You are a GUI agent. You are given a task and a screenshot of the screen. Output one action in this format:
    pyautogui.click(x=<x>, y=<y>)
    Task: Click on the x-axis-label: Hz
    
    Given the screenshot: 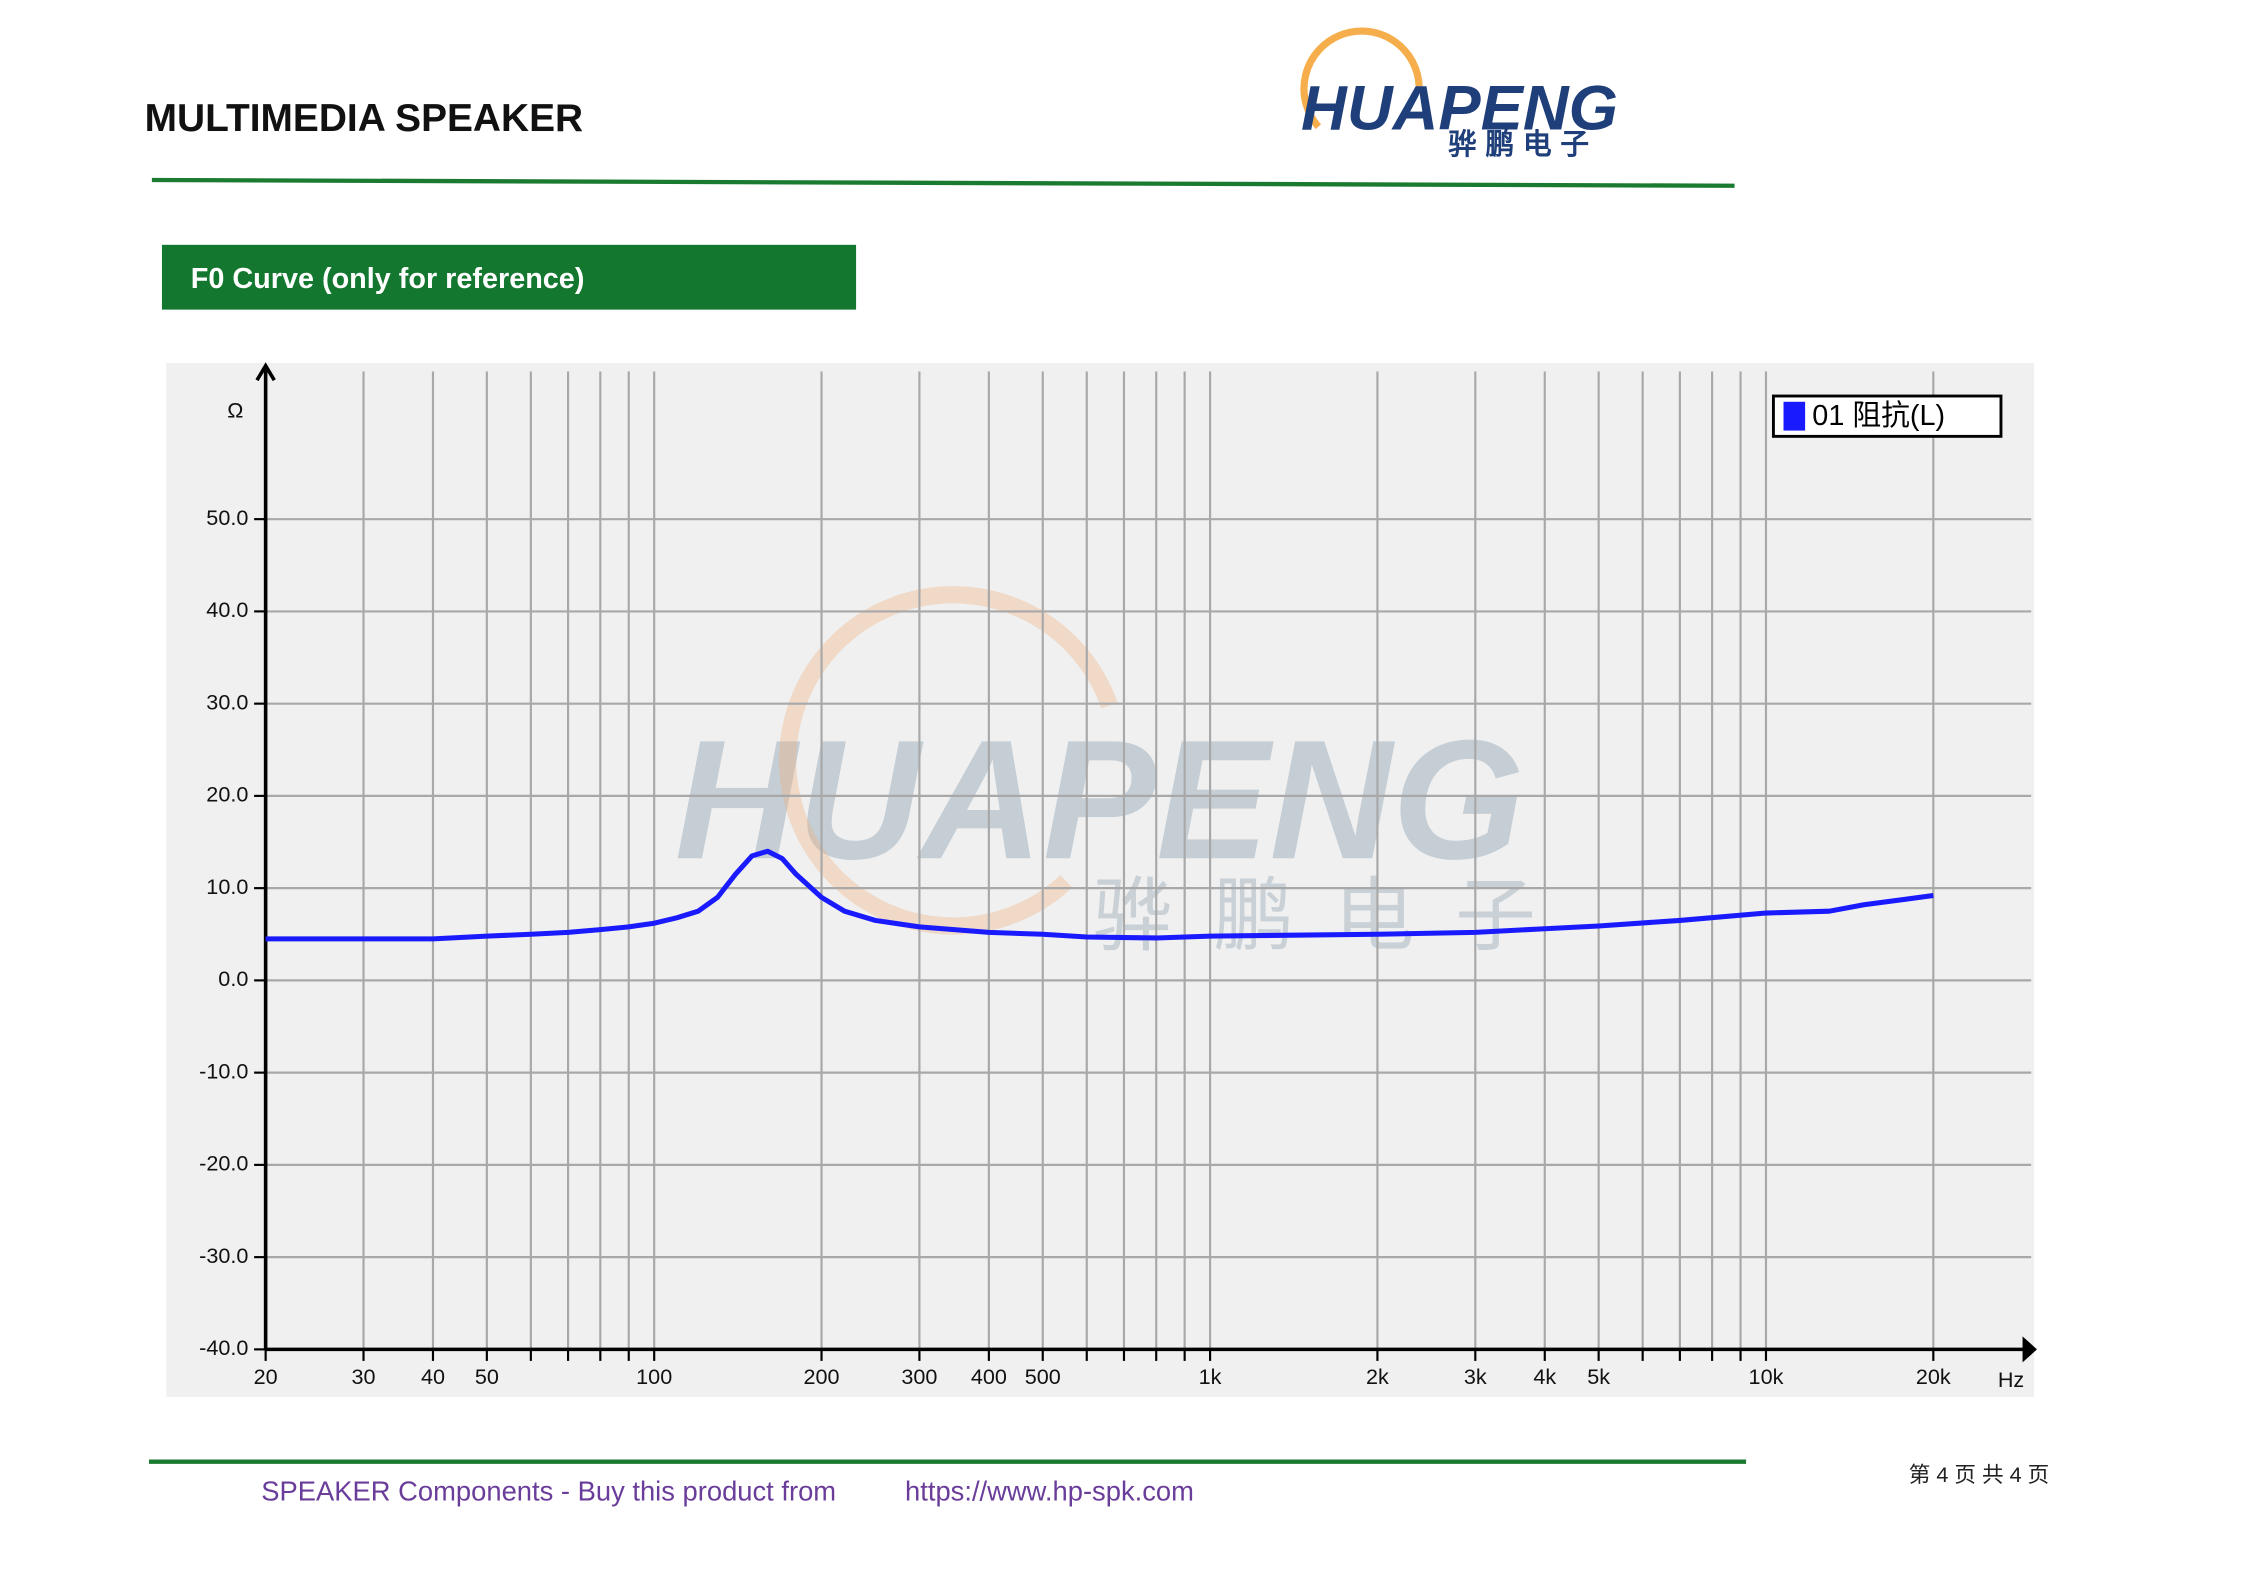 What is the action you would take?
    pyautogui.click(x=2011, y=1379)
    